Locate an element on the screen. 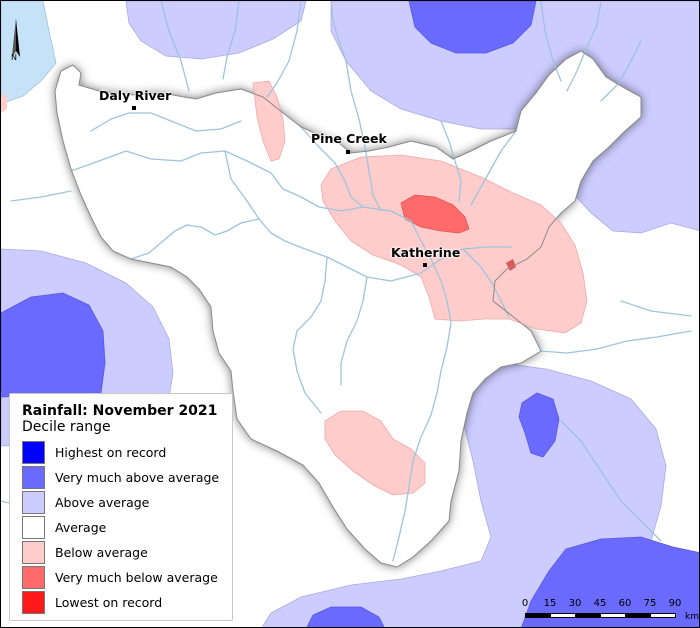 This screenshot has width=700, height=628. legend-subtitle: Decile range is located at coordinates (66, 427).